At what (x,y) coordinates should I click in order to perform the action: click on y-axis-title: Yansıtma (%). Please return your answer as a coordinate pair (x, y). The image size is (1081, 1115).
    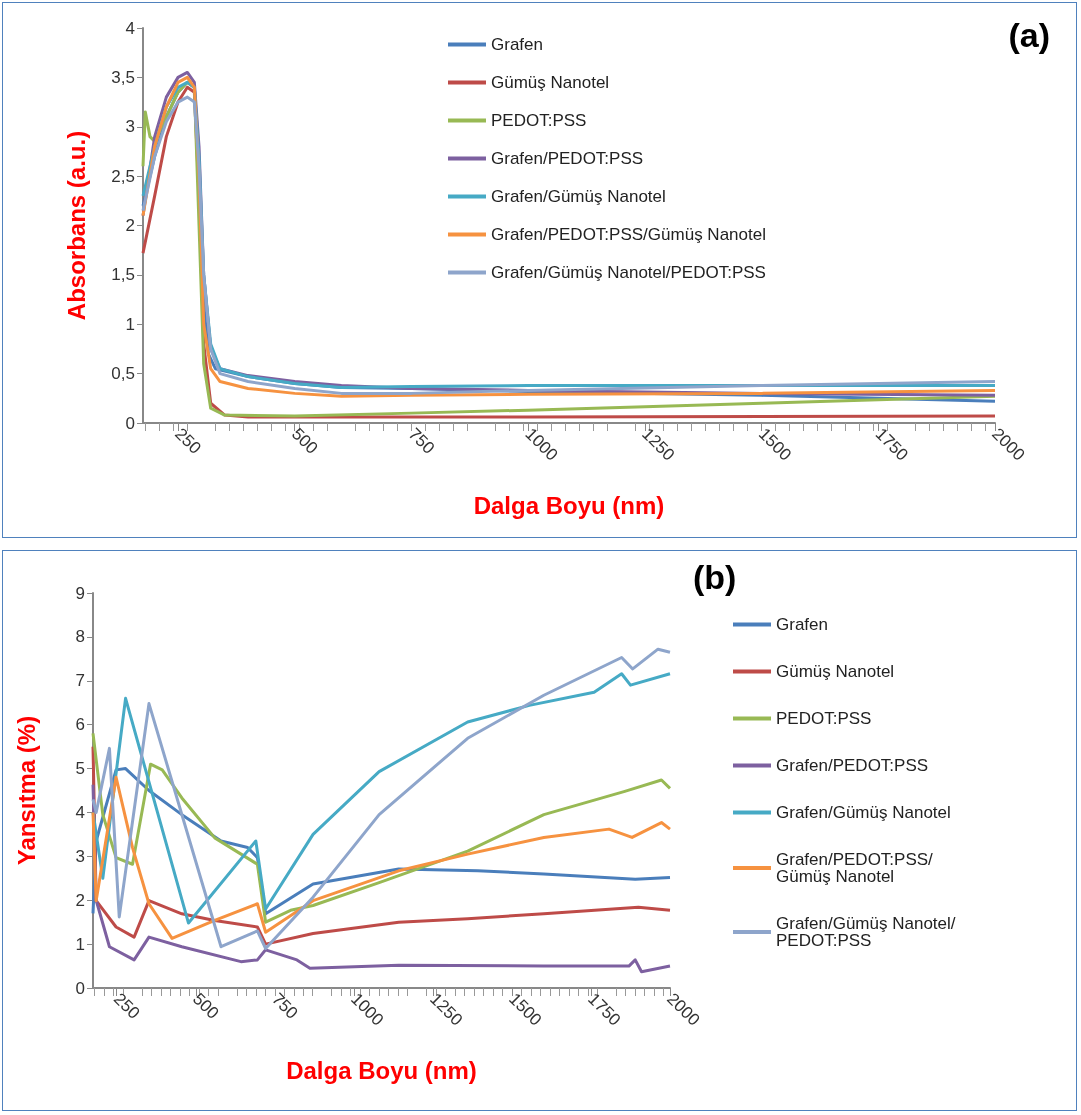
    Looking at the image, I should click on (26, 790).